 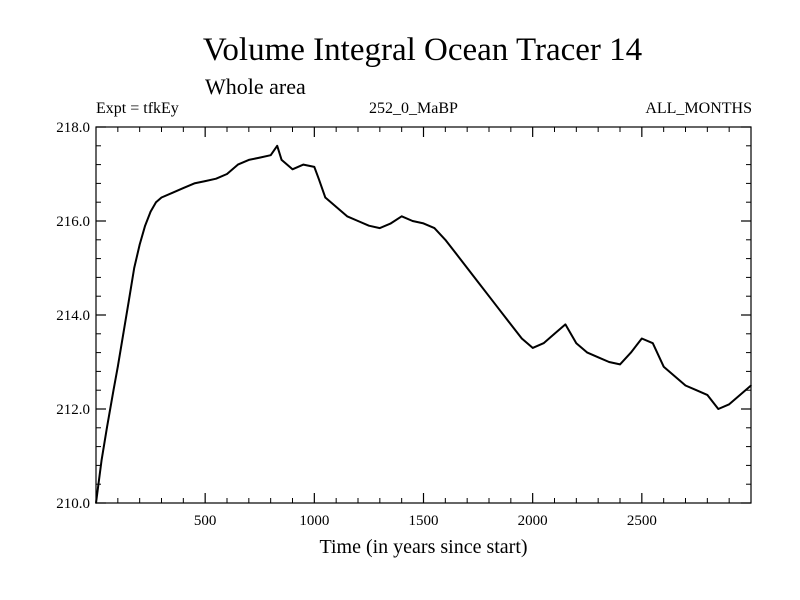 What do you see at coordinates (423, 547) in the screenshot?
I see `x-axis-label: Time (in years since start)` at bounding box center [423, 547].